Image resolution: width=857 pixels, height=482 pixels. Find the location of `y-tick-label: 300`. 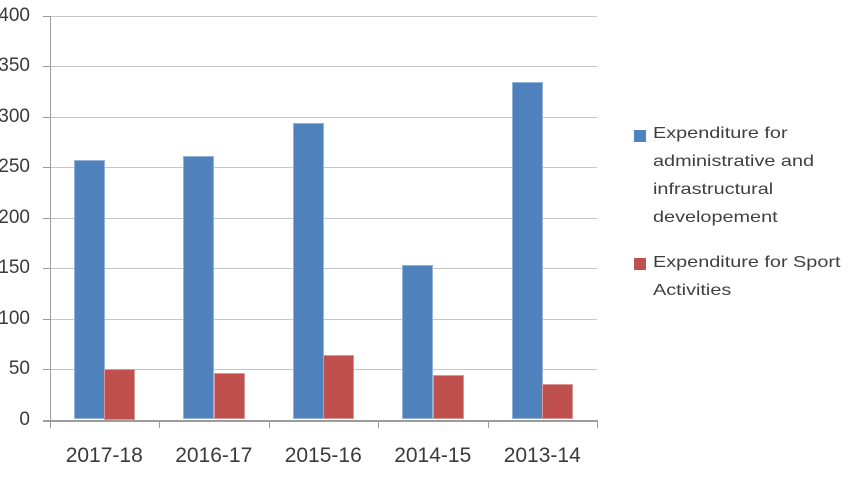

y-tick-label: 300 is located at coordinates (15, 116).